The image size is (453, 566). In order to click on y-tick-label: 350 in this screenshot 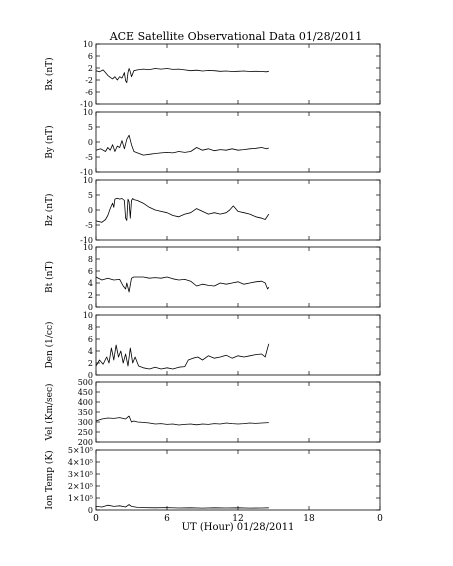, I will do `click(85, 412)`.